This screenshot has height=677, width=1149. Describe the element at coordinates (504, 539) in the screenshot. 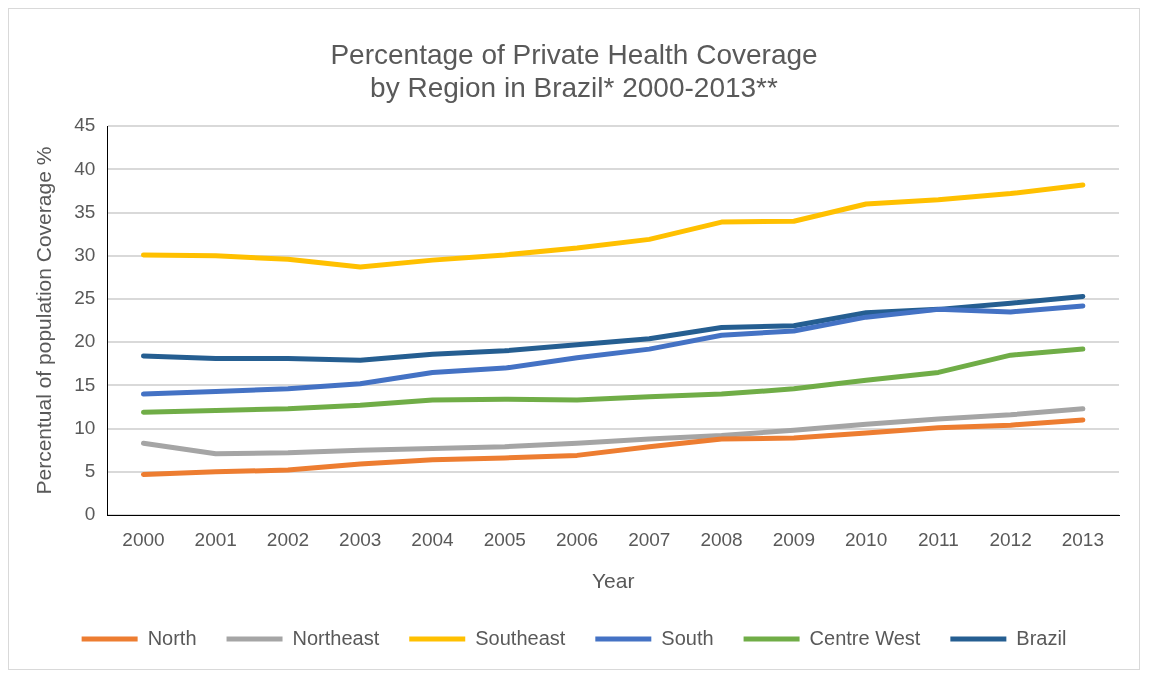

I see `x-tick-label: 2005` at that location.